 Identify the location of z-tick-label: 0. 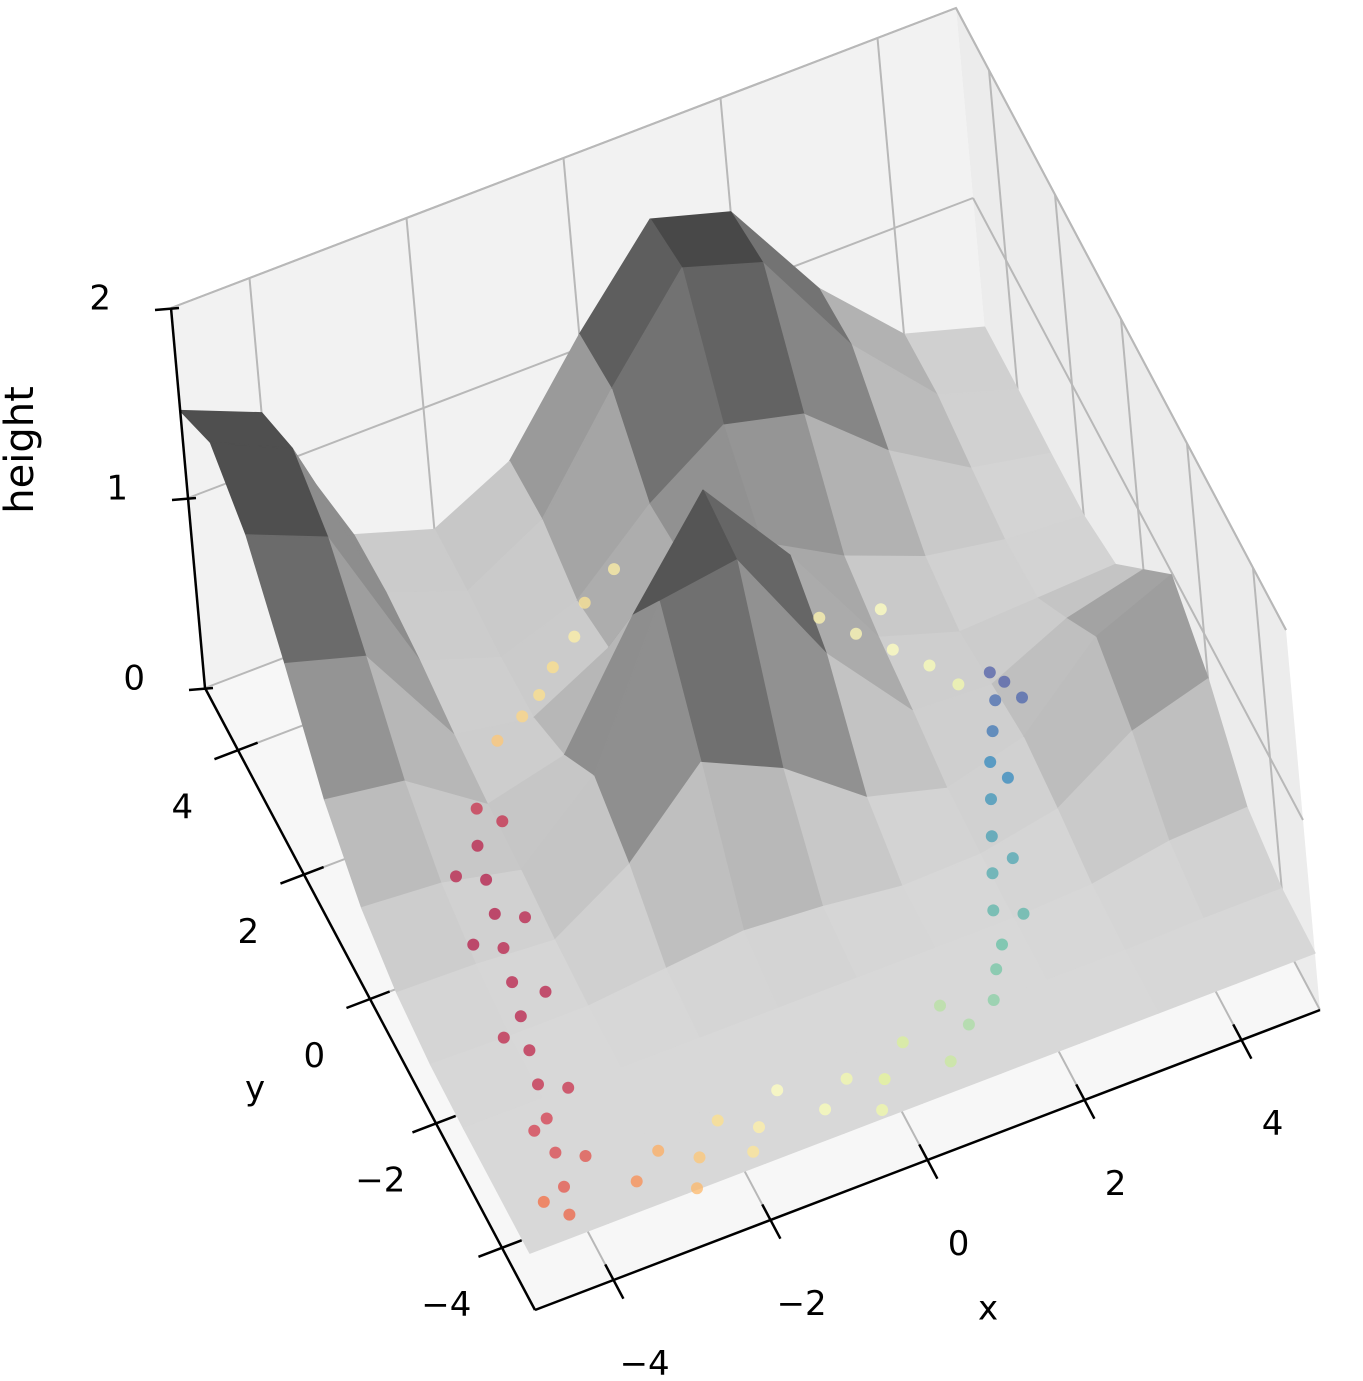
(134, 679).